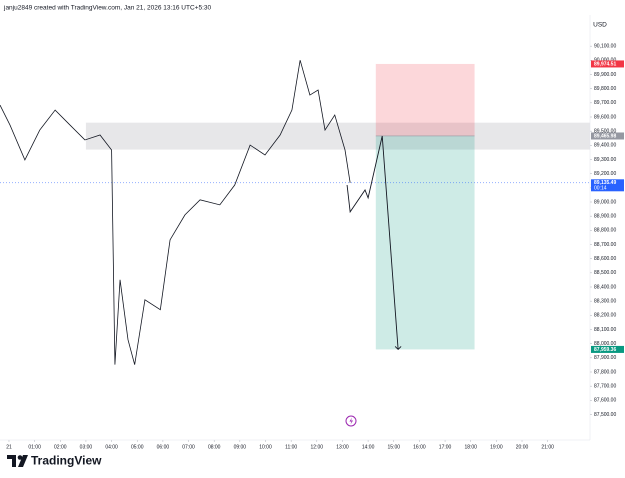 The height and width of the screenshot is (478, 625). Describe the element at coordinates (605, 401) in the screenshot. I see `y-tick-label: 87,600.00` at that location.